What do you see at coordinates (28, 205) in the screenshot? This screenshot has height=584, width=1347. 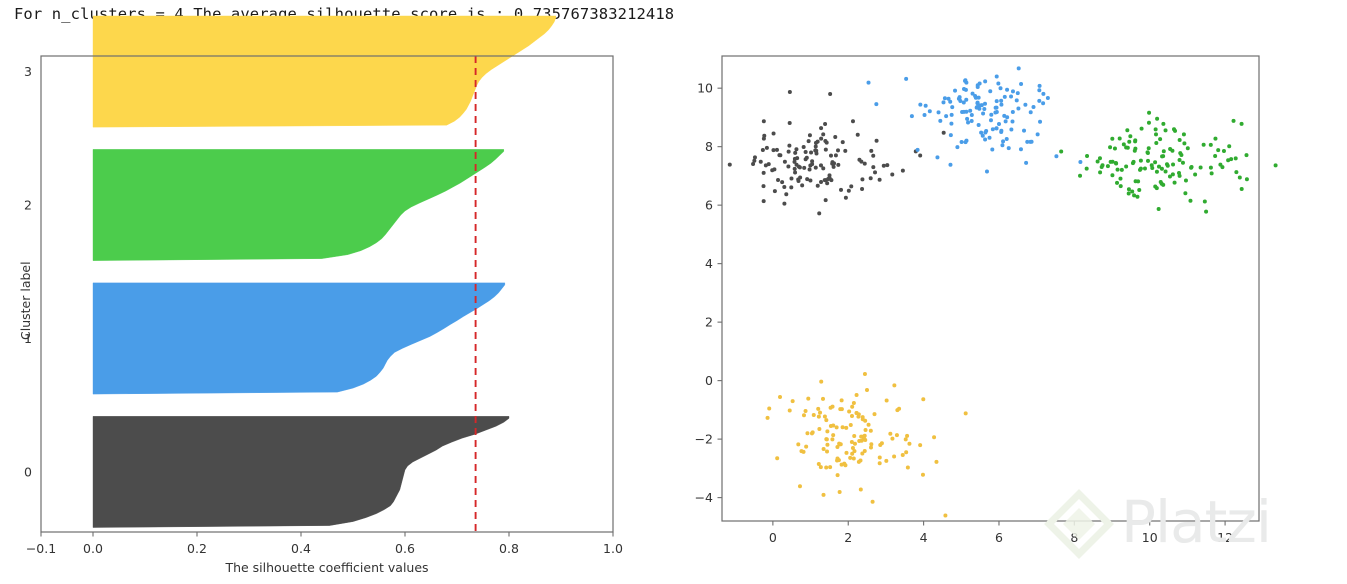 I see `silhouette-y-tick-2: 2` at bounding box center [28, 205].